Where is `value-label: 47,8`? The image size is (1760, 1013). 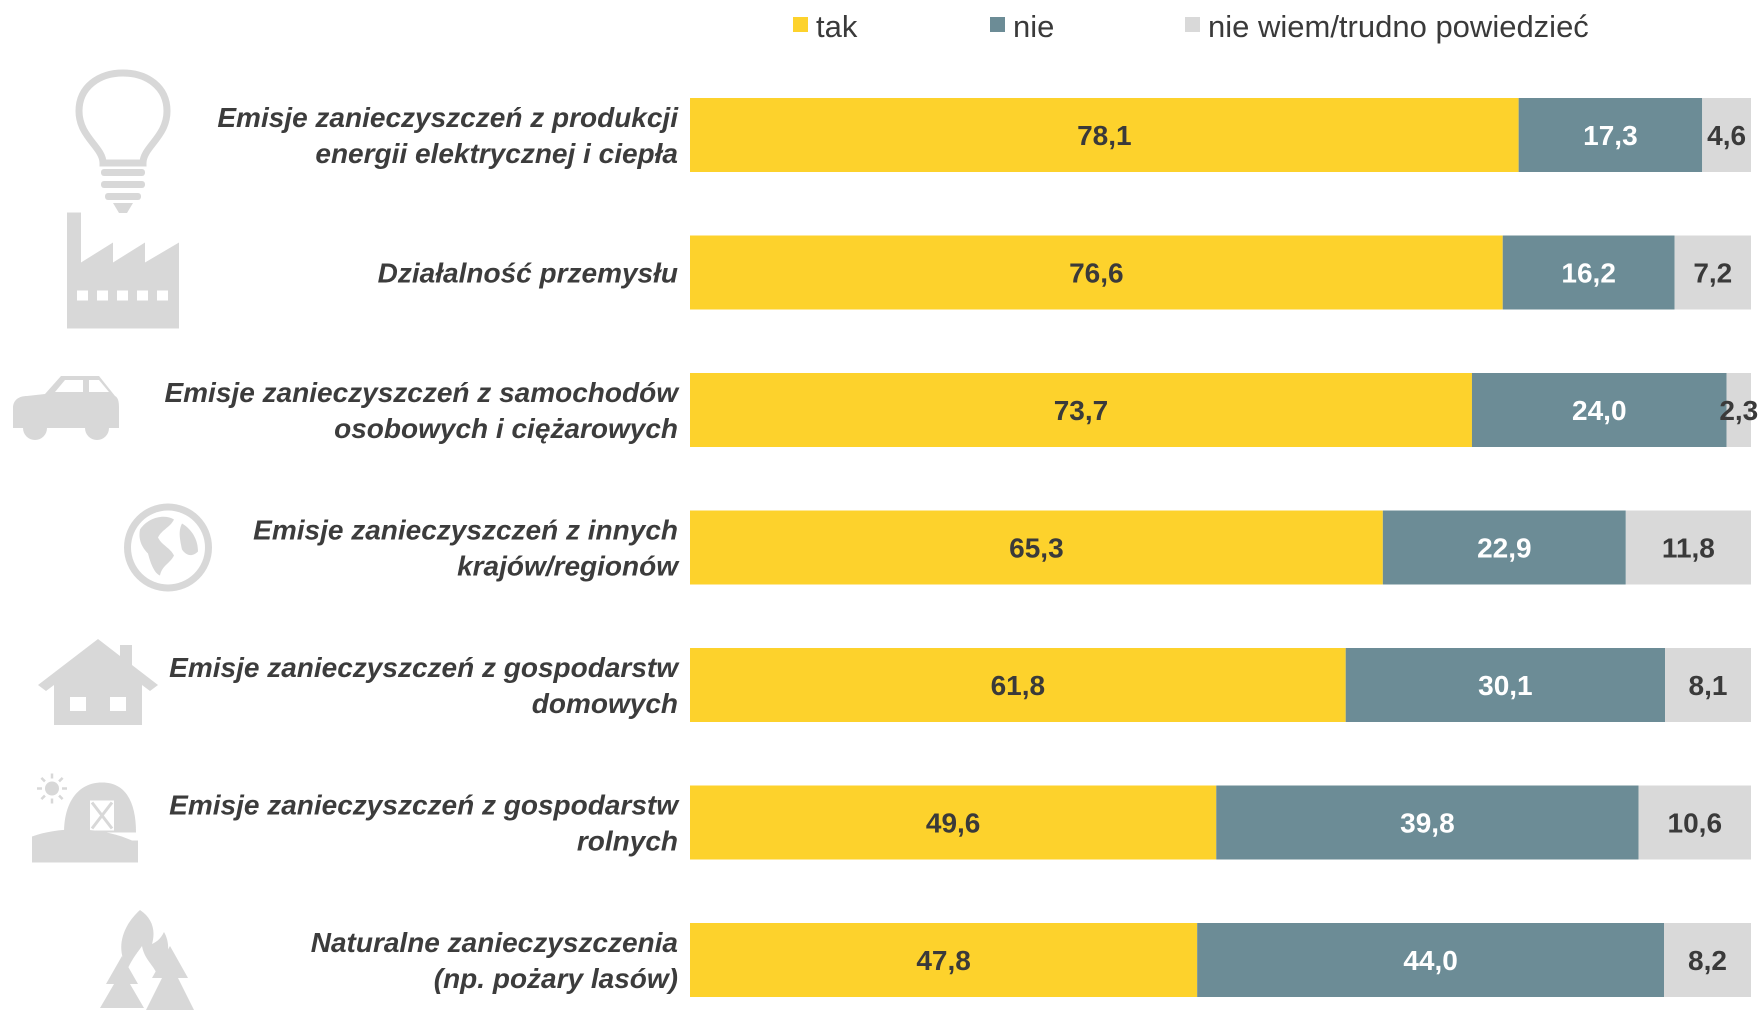 value-label: 47,8 is located at coordinates (943, 960).